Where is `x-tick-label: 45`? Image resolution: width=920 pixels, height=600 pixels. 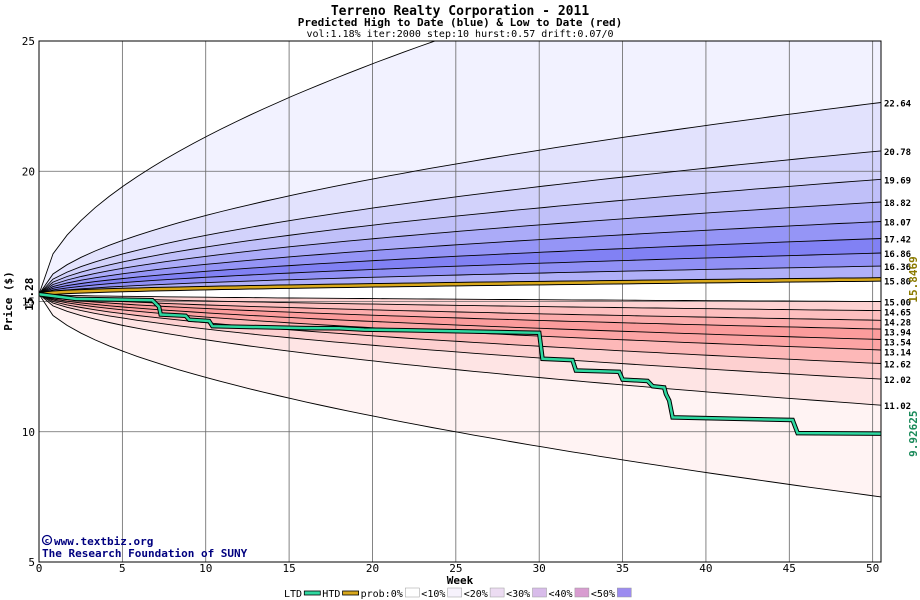
x-tick-label: 45 is located at coordinates (789, 568).